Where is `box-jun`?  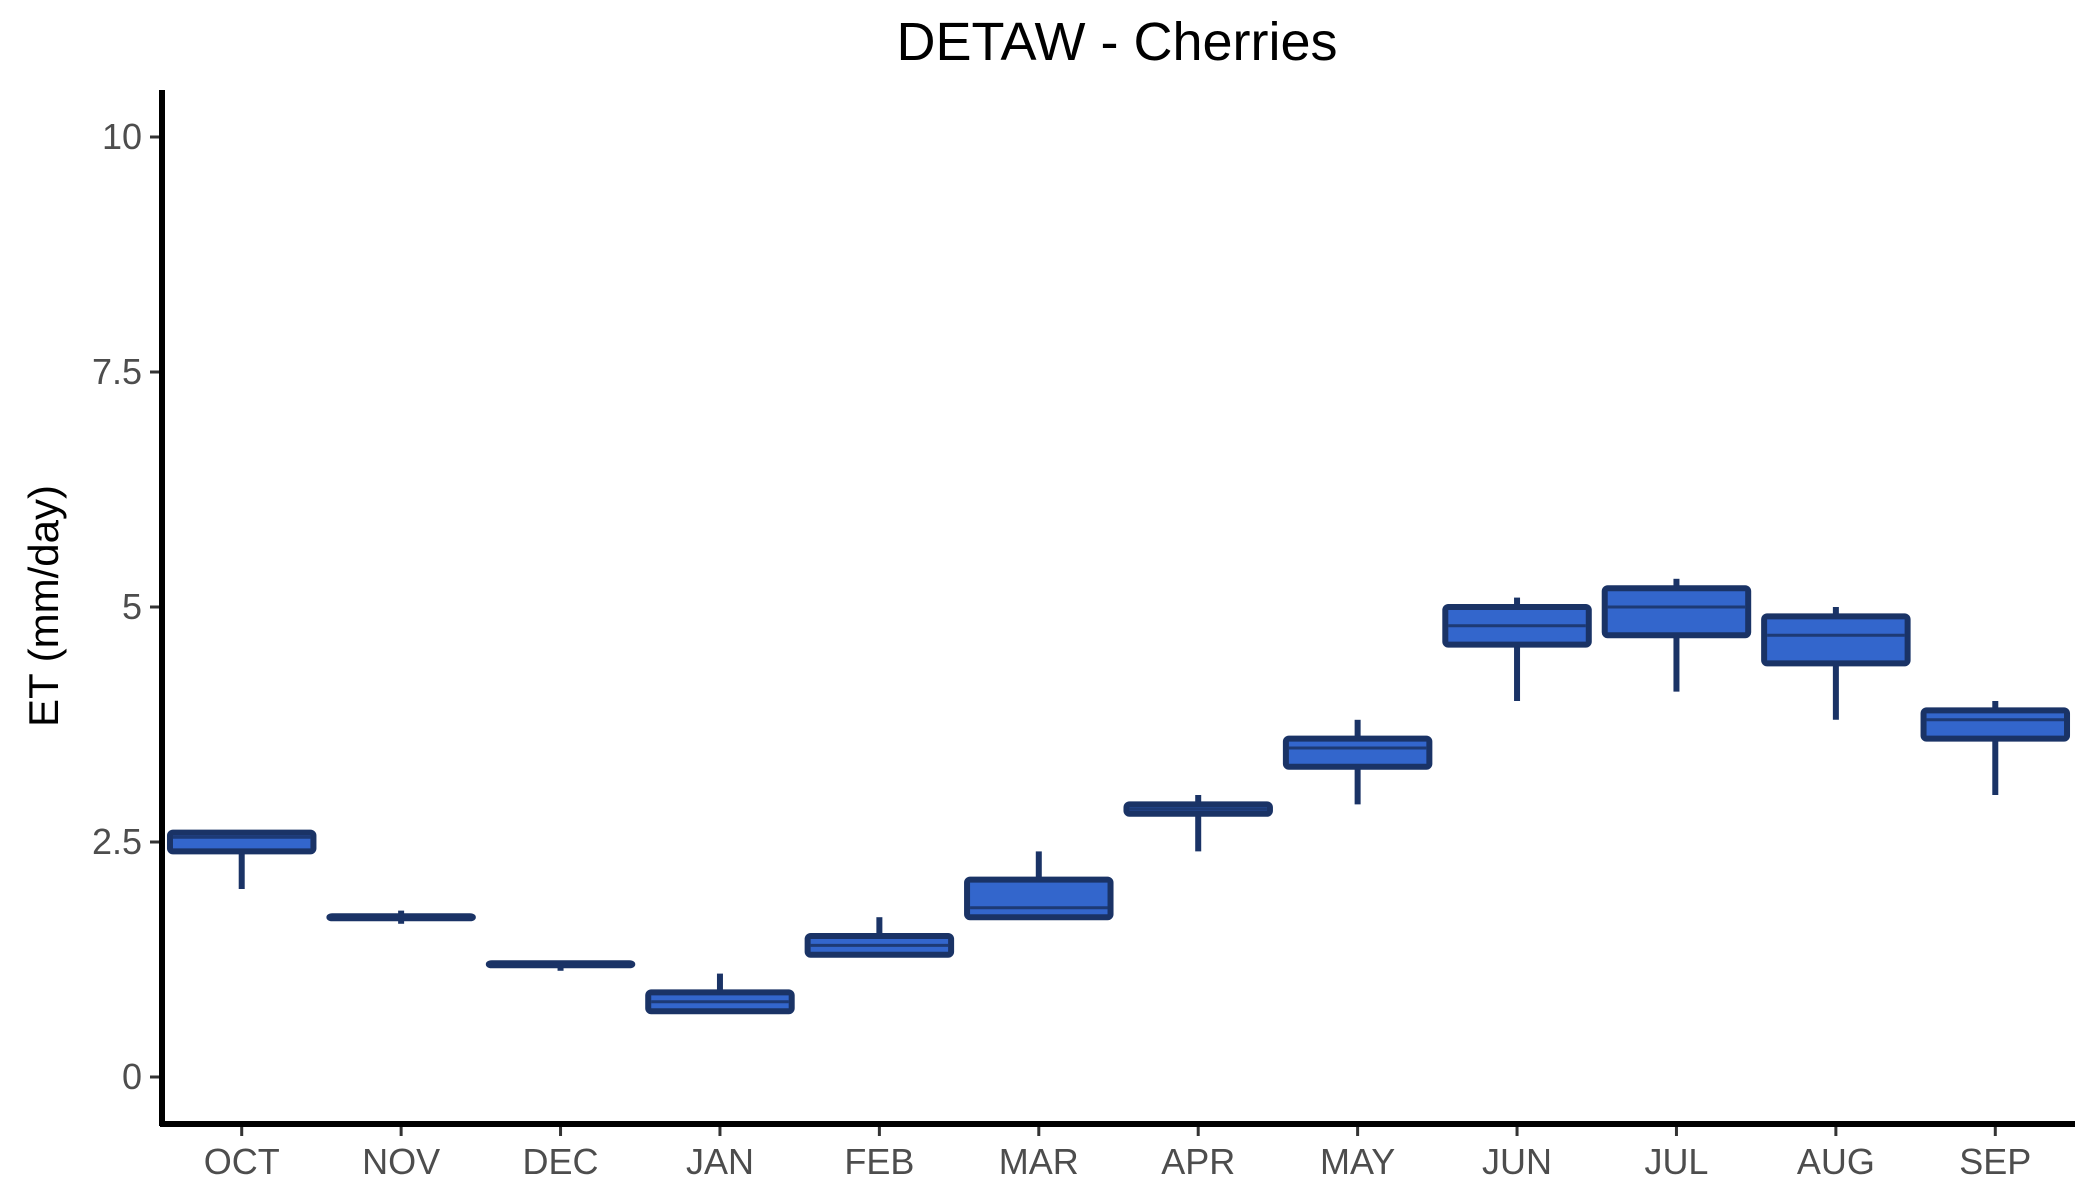 box-jun is located at coordinates (1517, 649).